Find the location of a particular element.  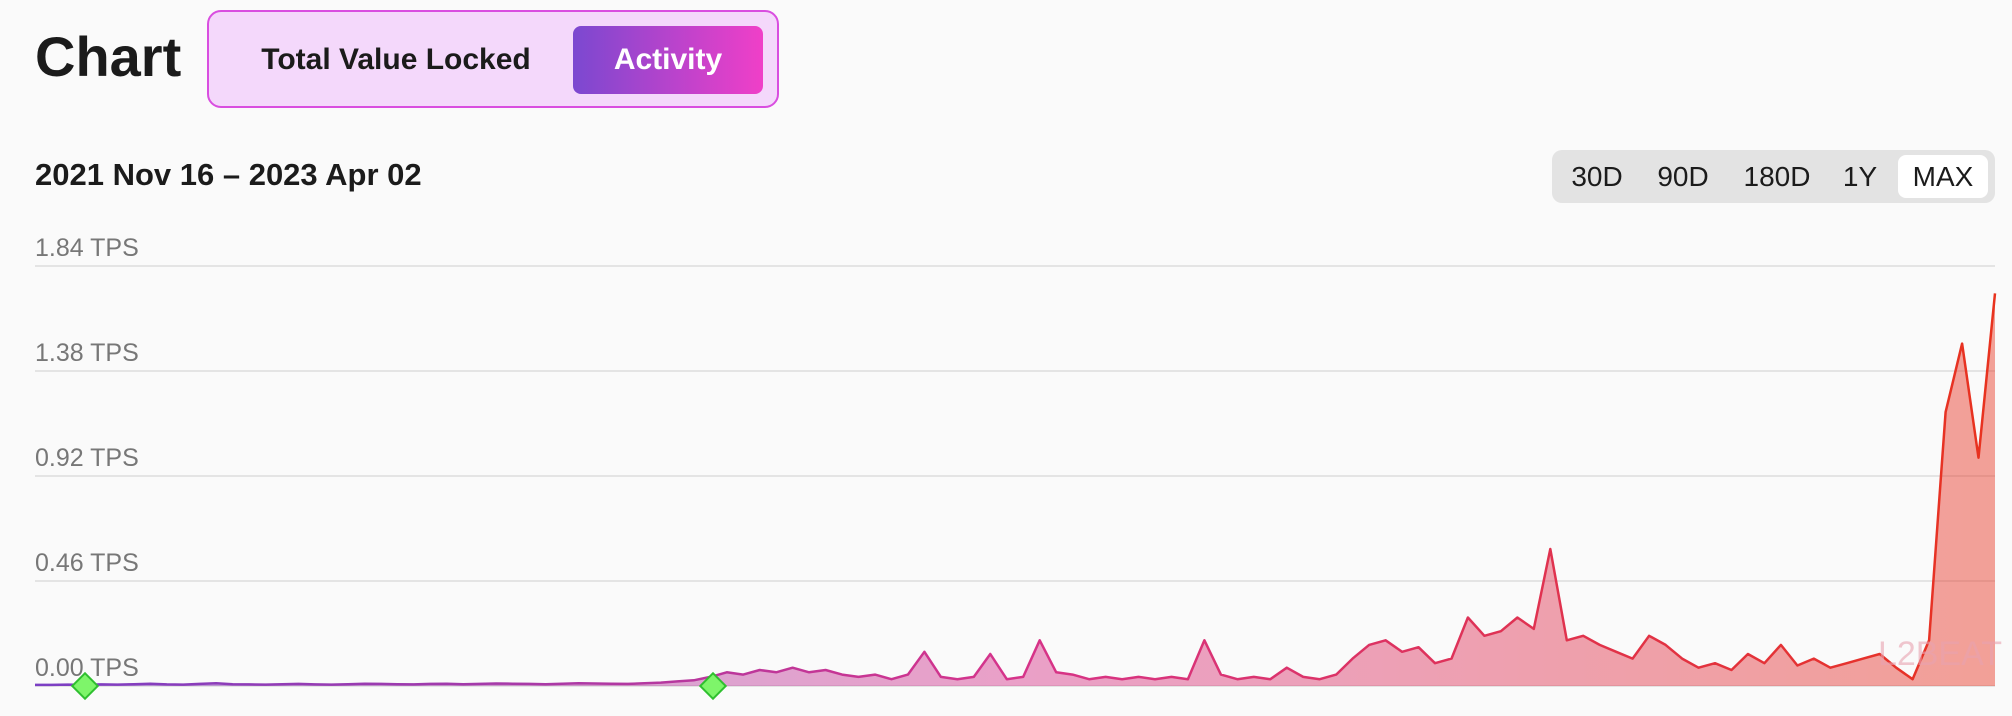

event-markers is located at coordinates (399, 686).